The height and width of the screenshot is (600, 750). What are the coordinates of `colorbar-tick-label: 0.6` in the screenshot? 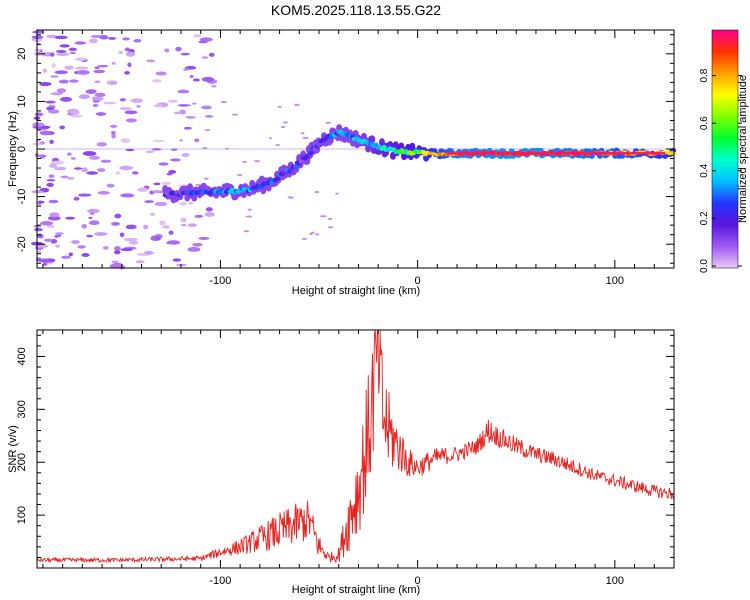 It's located at (704, 123).